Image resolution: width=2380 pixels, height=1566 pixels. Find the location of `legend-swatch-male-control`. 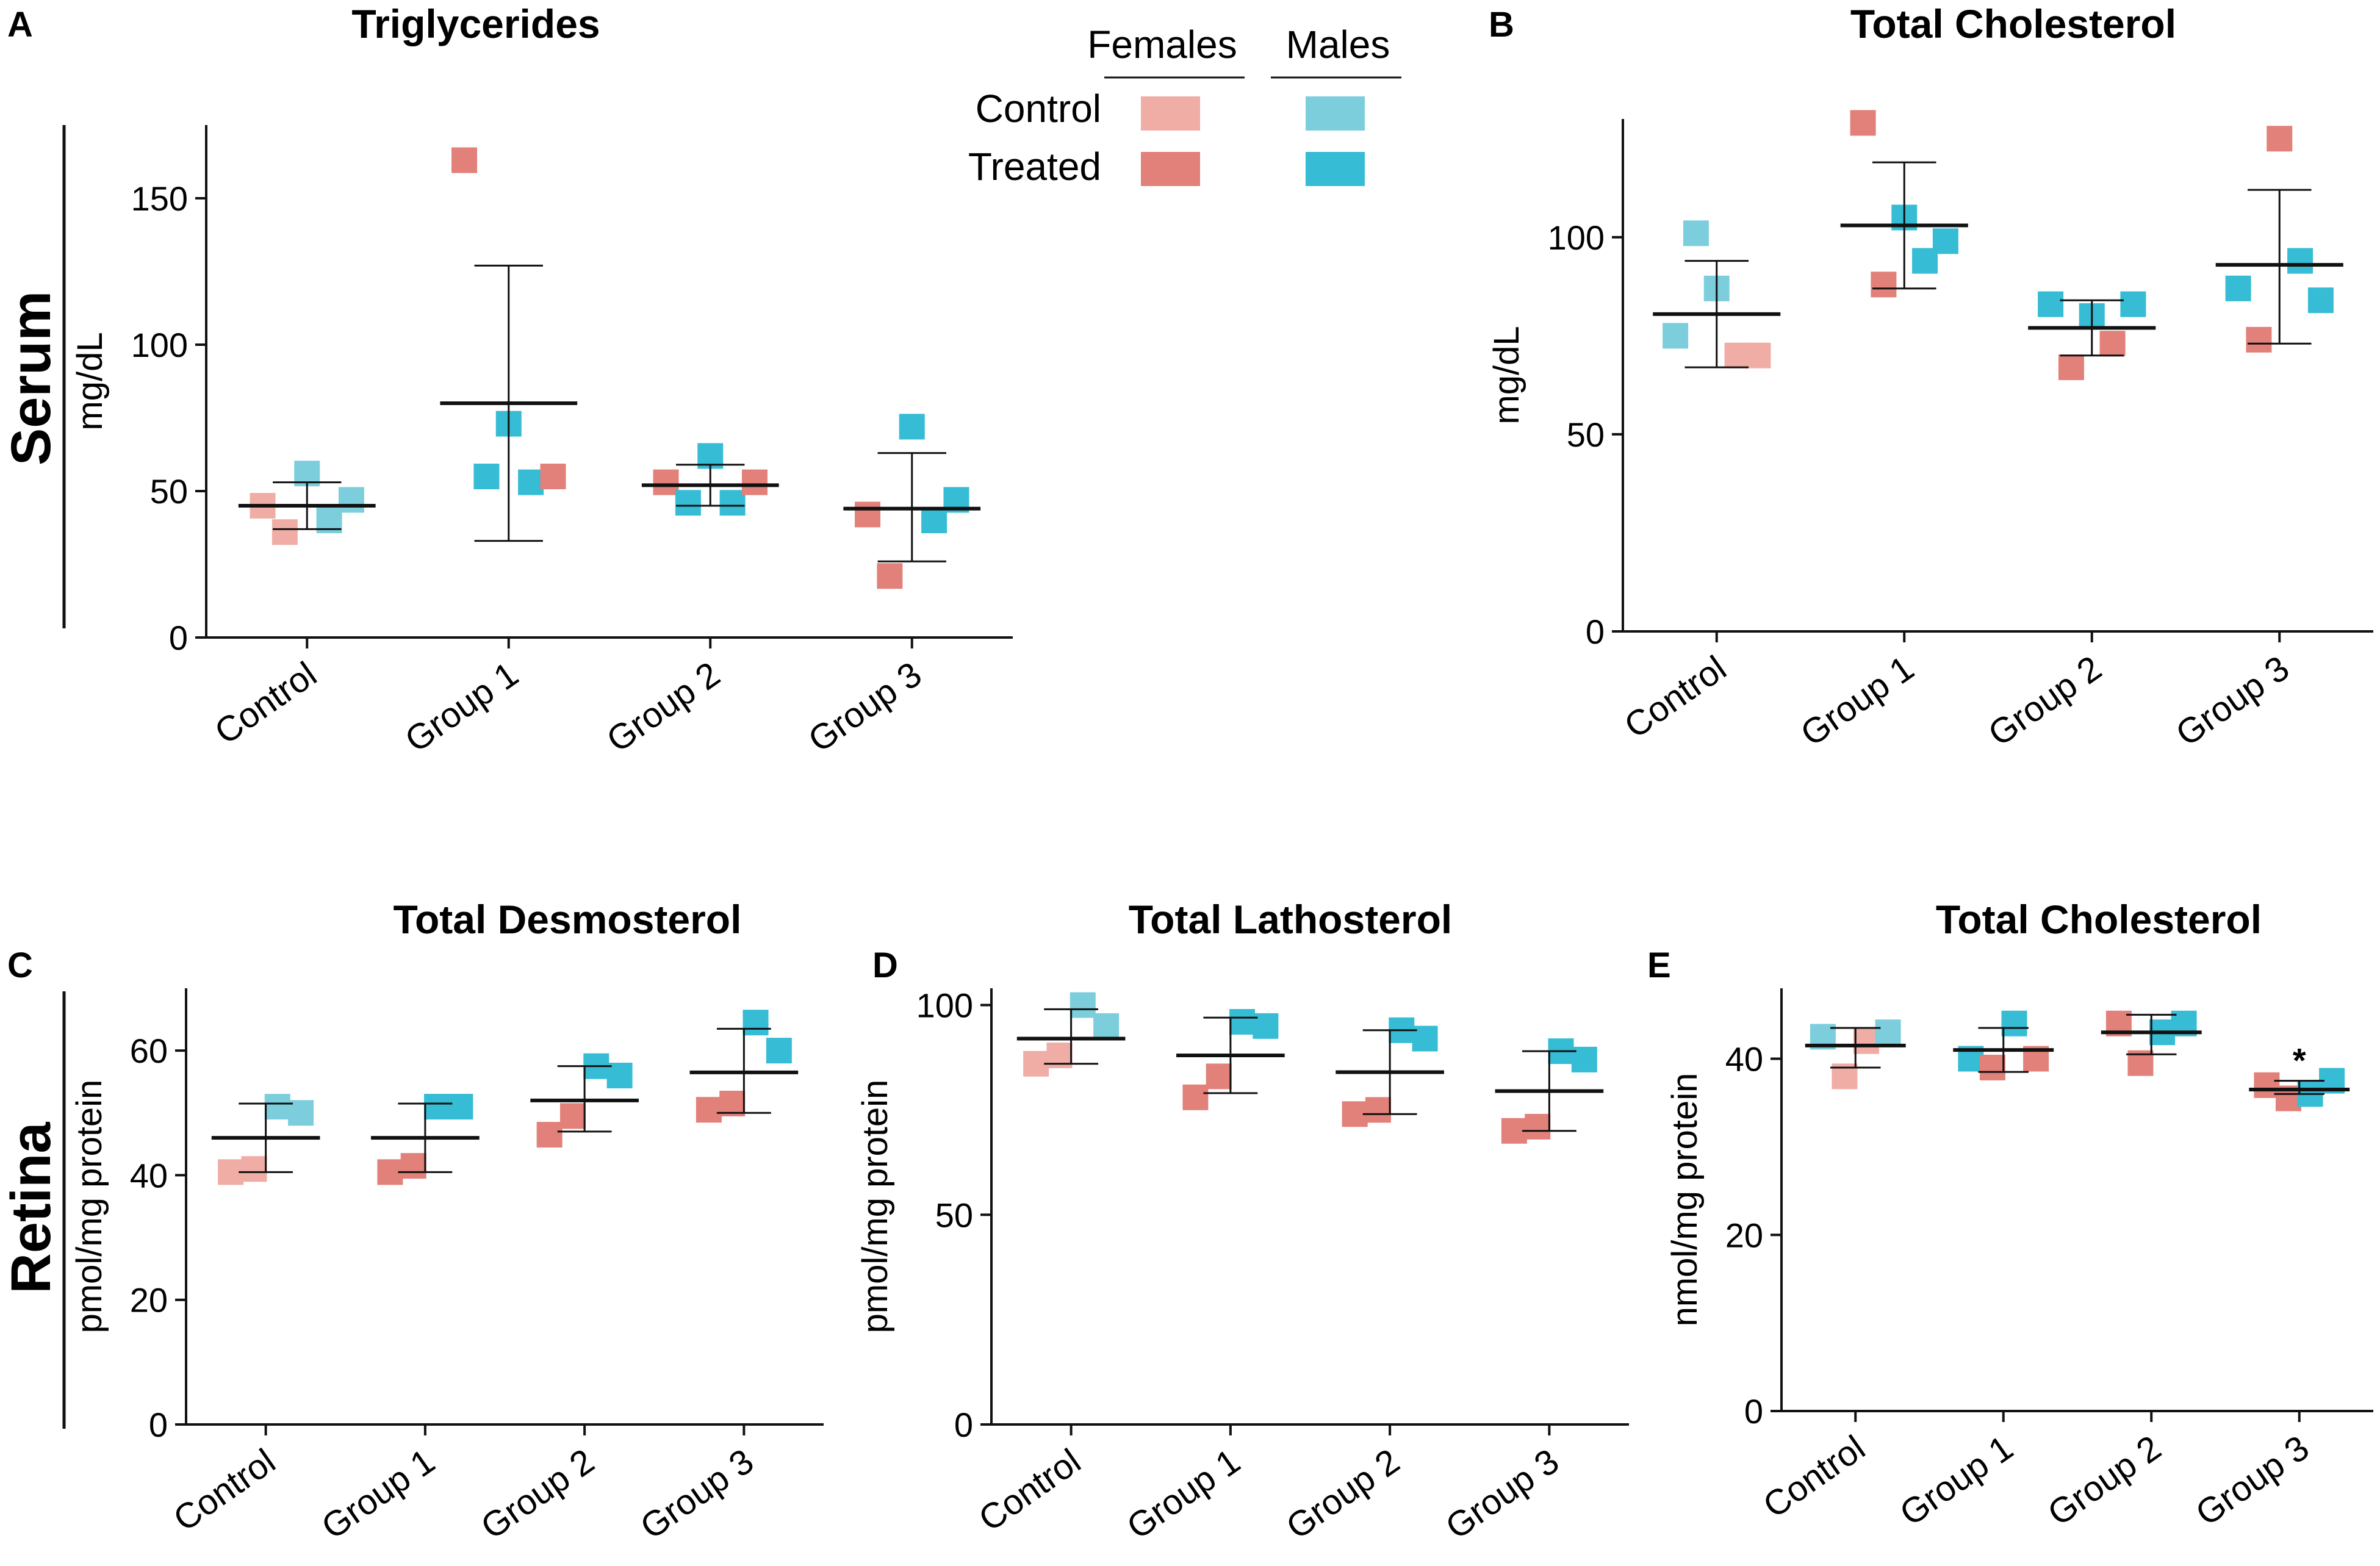

legend-swatch-male-control is located at coordinates (1335, 113).